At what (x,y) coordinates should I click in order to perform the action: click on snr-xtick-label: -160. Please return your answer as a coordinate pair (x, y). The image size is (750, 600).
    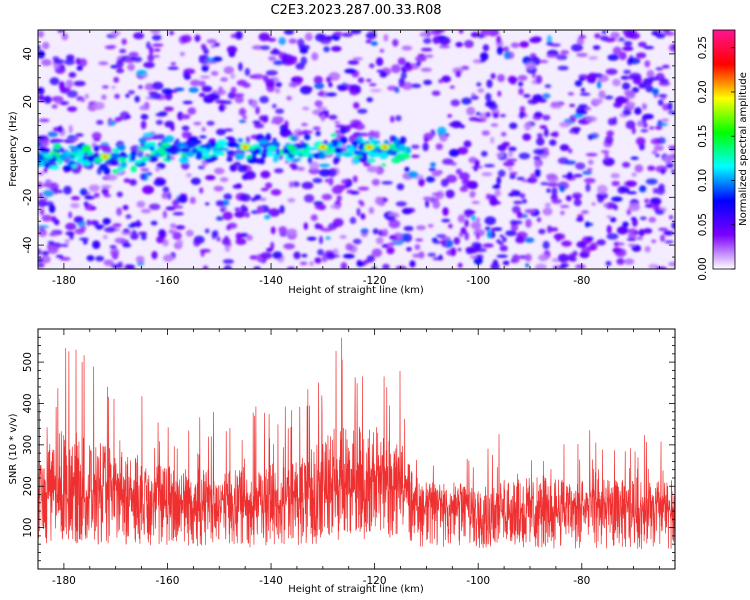
    Looking at the image, I should click on (168, 581).